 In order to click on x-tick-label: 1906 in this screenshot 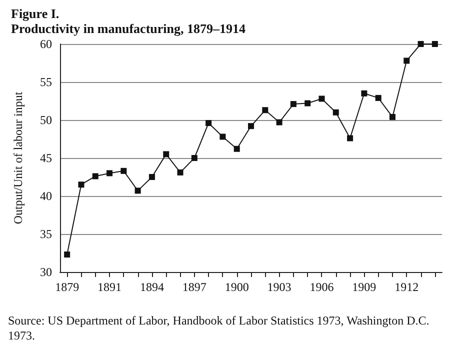, I will do `click(322, 287)`.